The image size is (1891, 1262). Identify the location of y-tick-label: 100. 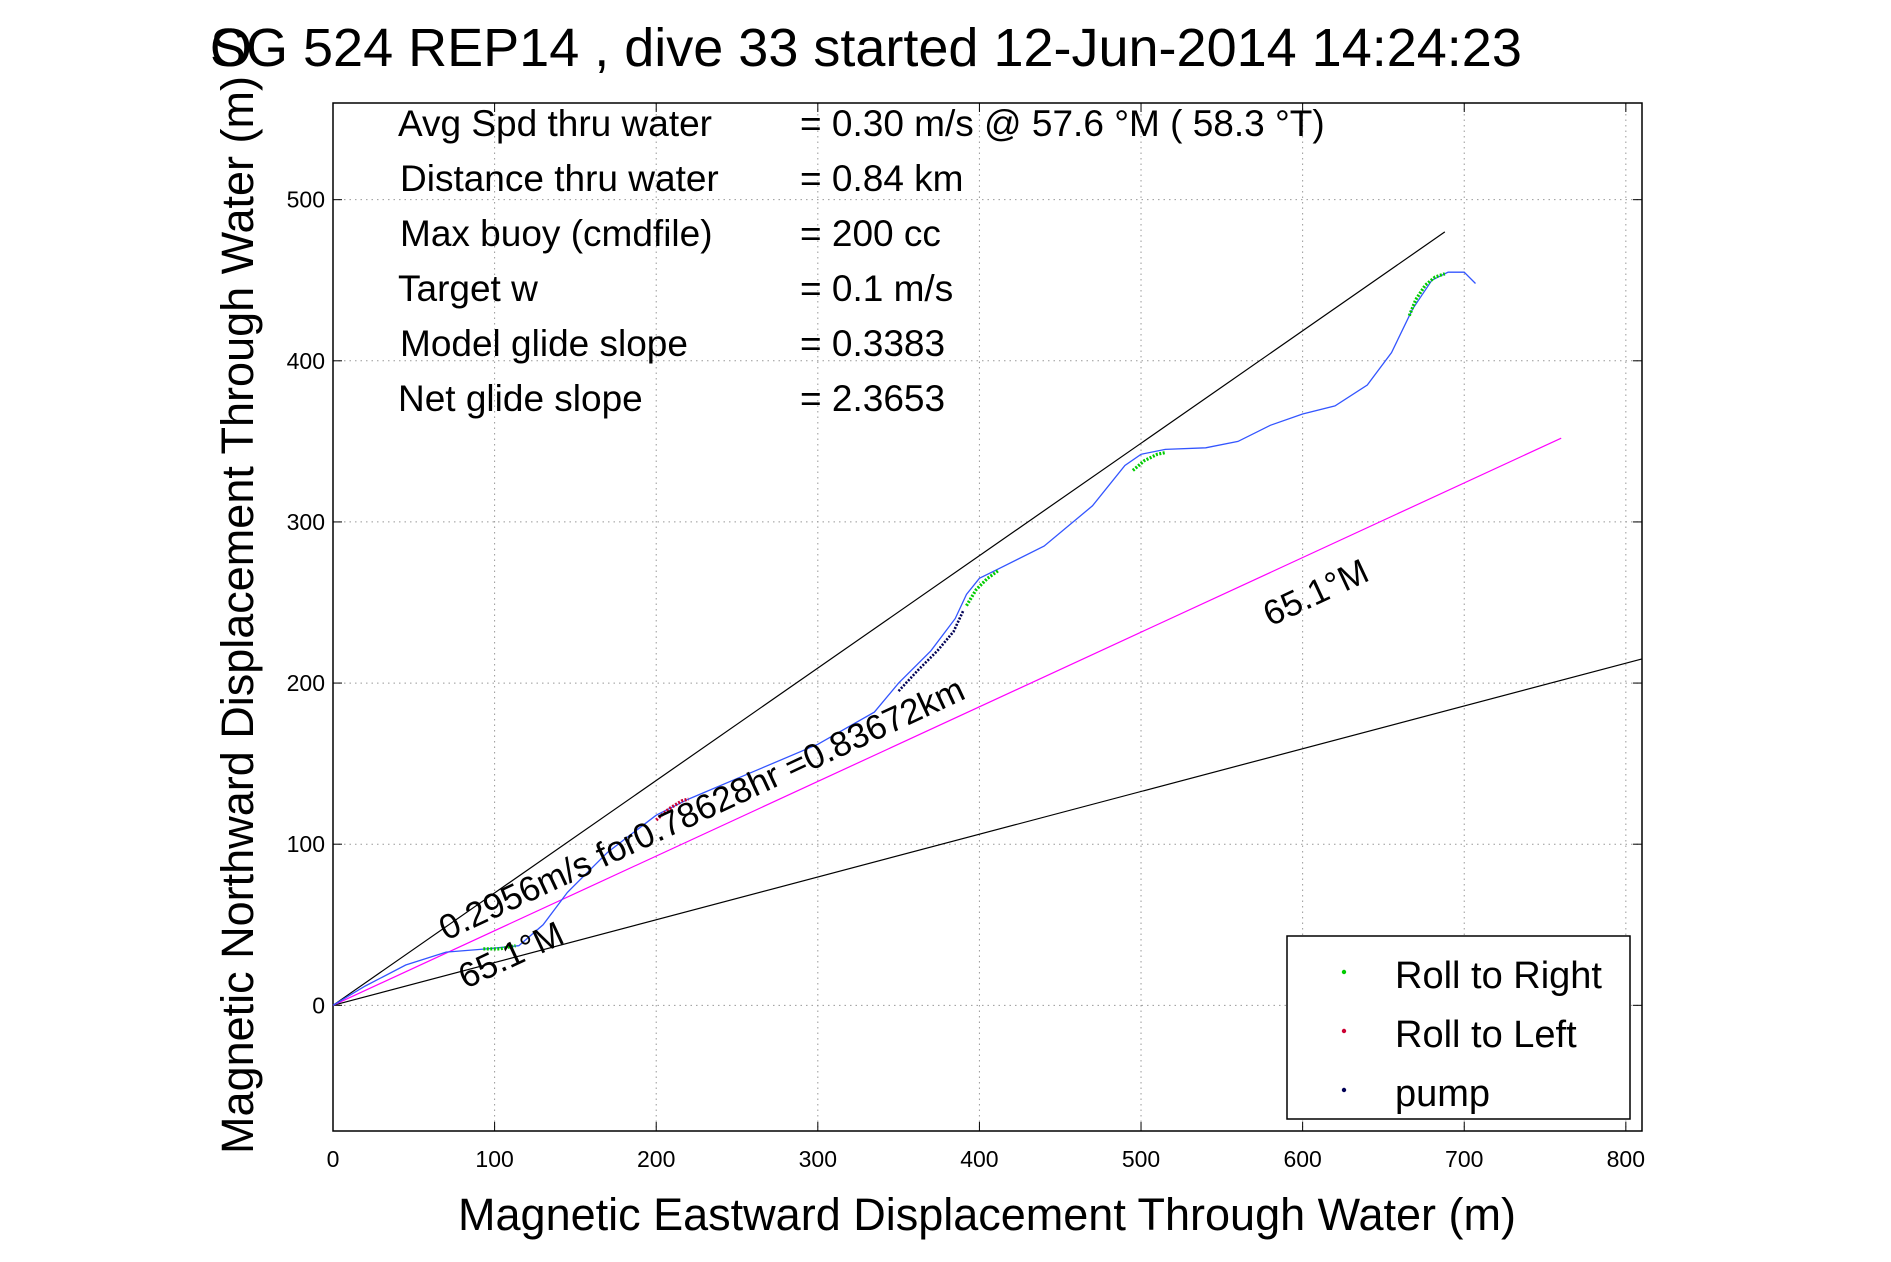
(306, 844).